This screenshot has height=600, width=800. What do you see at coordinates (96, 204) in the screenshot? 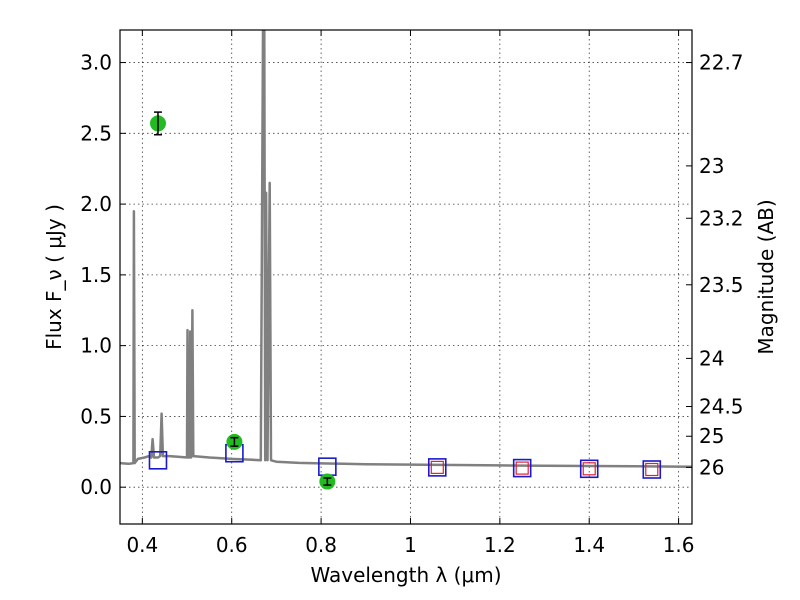
I see `y-tick-label: 2.0` at bounding box center [96, 204].